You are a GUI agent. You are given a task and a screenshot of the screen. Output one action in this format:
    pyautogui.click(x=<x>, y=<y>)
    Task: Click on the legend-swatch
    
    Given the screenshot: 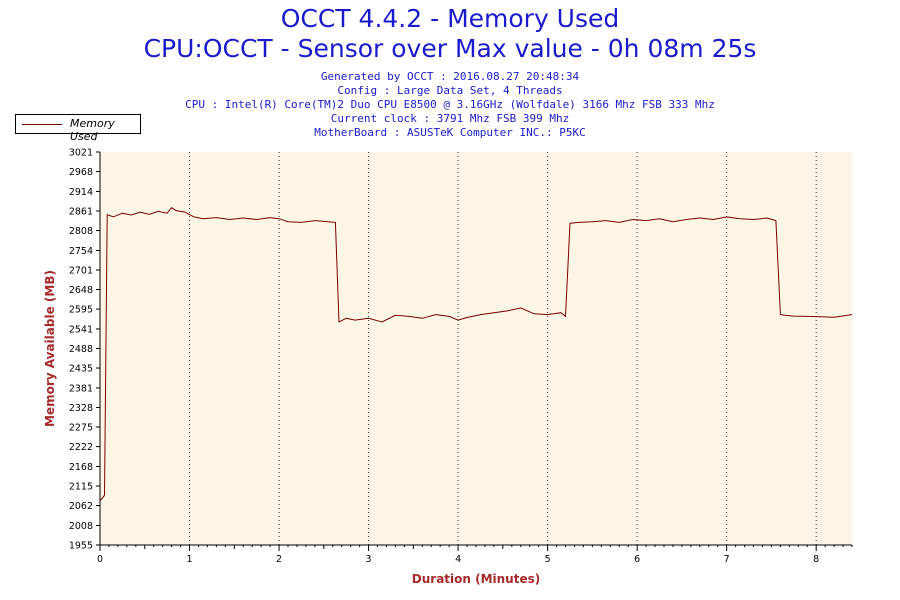 What is the action you would take?
    pyautogui.click(x=42, y=124)
    